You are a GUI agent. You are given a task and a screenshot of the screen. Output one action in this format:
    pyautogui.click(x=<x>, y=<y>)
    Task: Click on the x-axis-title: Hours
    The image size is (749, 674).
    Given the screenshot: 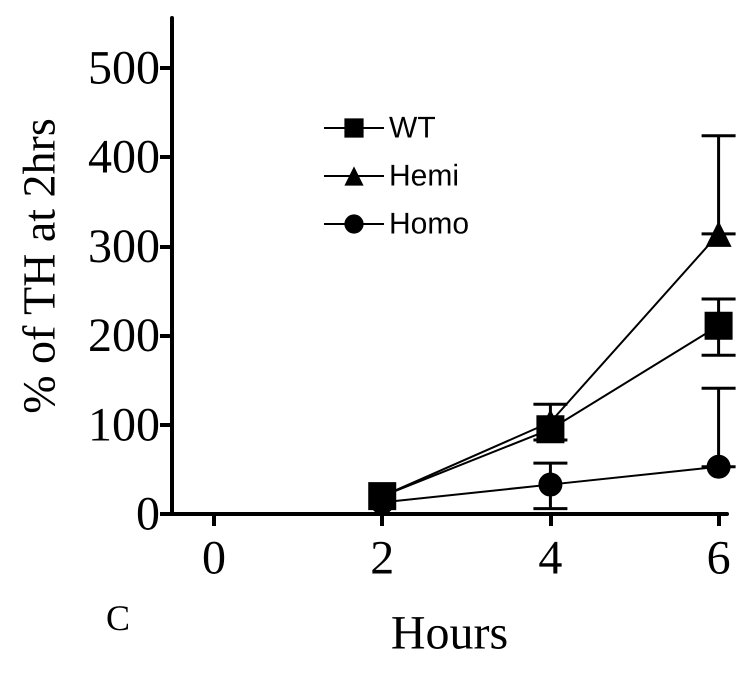 What is the action you would take?
    pyautogui.click(x=449, y=633)
    